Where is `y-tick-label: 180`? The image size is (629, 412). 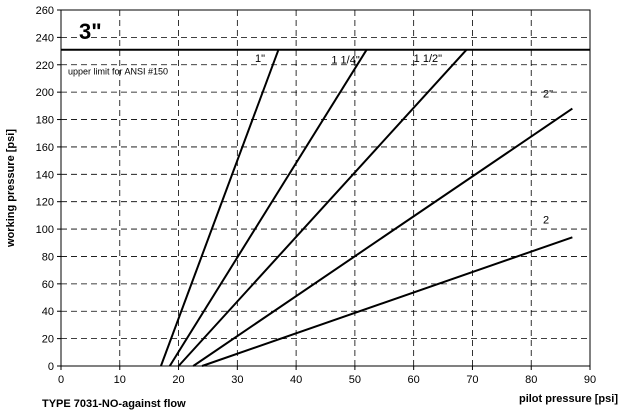
y-tick-label: 180 is located at coordinates (45, 121).